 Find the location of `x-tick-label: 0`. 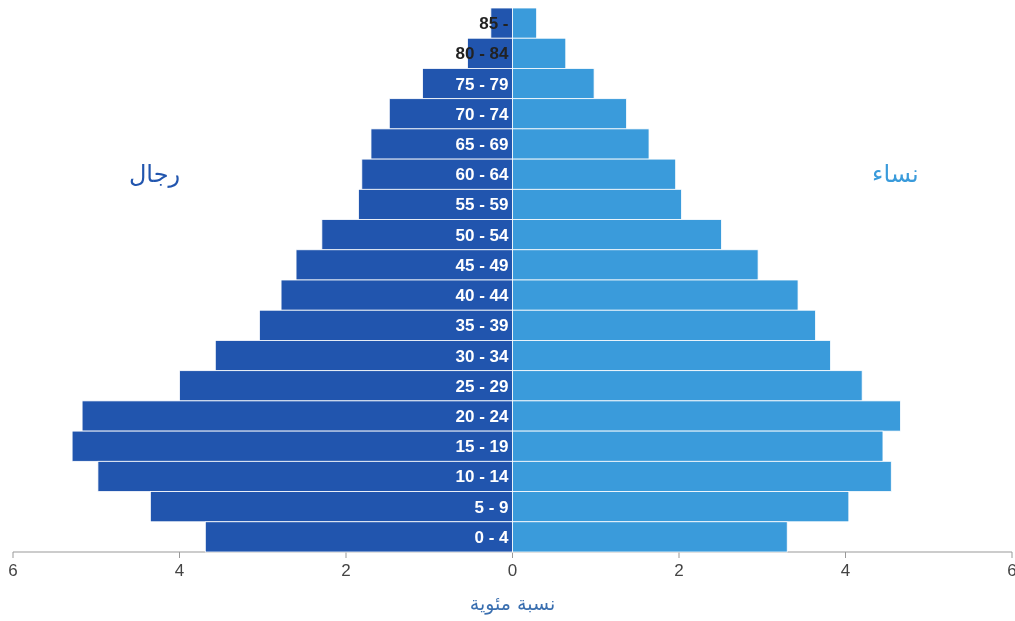

x-tick-label: 0 is located at coordinates (512, 570).